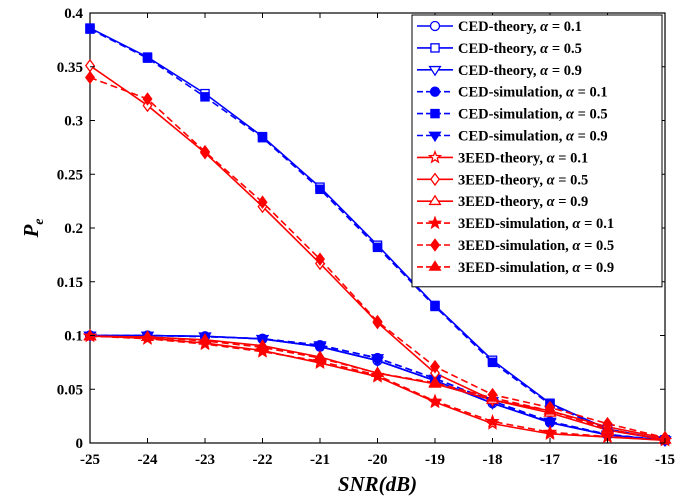  I want to click on legend-label: 3EED-theory, α = 0.1, so click(523, 158).